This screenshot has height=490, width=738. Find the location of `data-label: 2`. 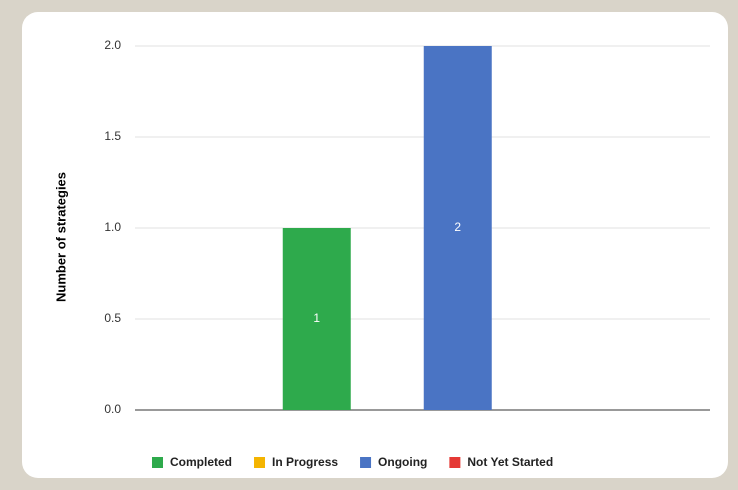

data-label: 2 is located at coordinates (457, 227).